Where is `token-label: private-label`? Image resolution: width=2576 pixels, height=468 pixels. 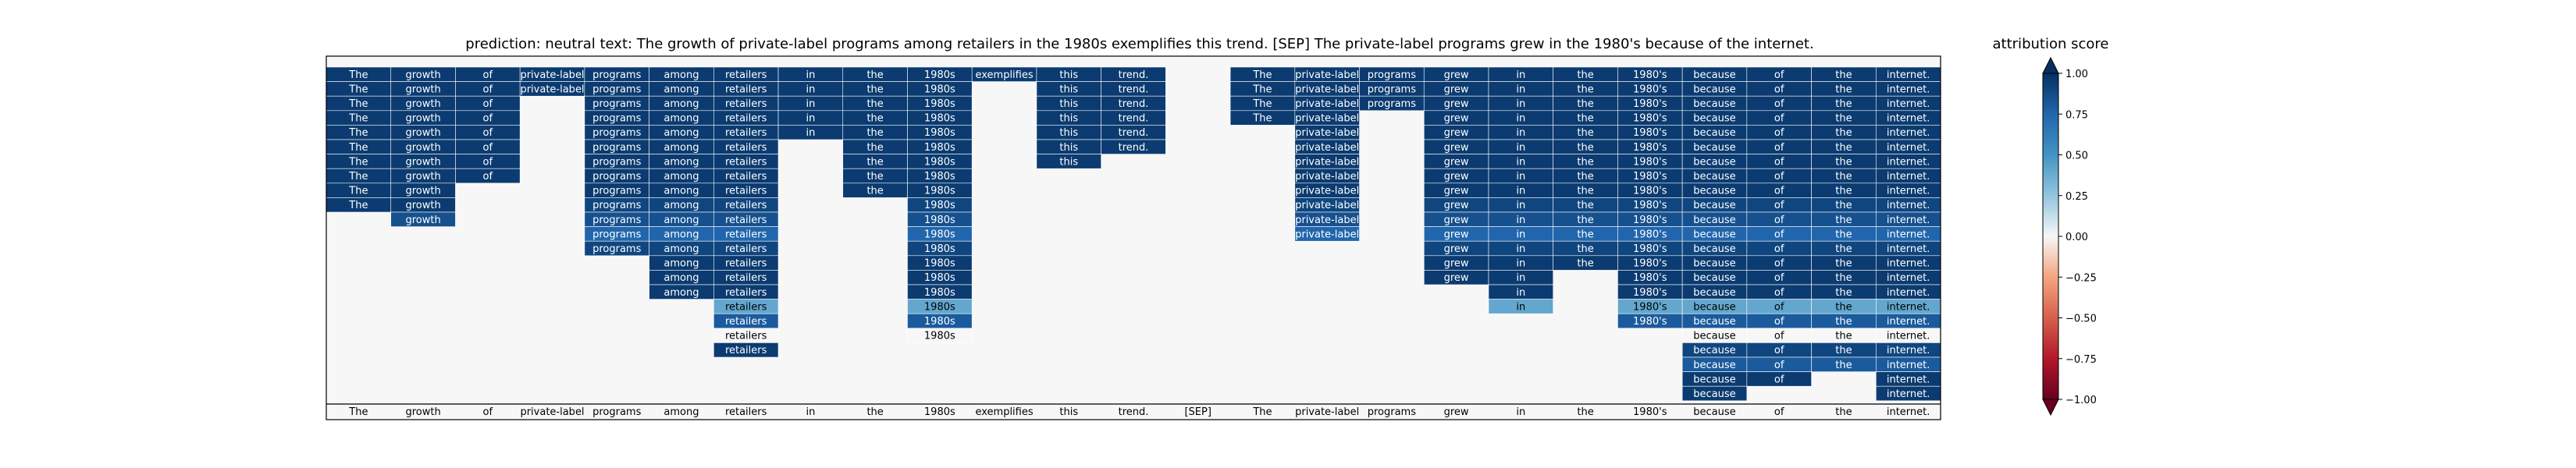 token-label: private-label is located at coordinates (552, 412).